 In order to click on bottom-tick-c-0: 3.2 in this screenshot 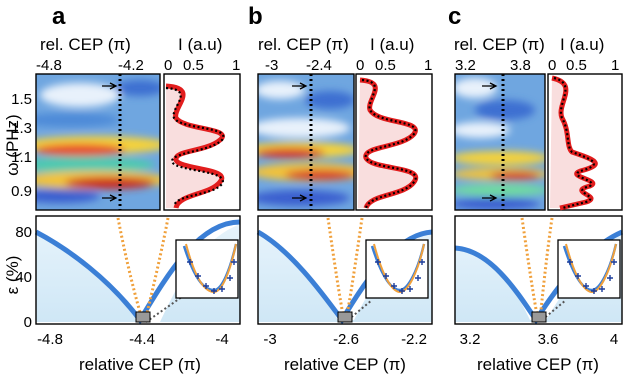, I will do `click(470, 339)`.